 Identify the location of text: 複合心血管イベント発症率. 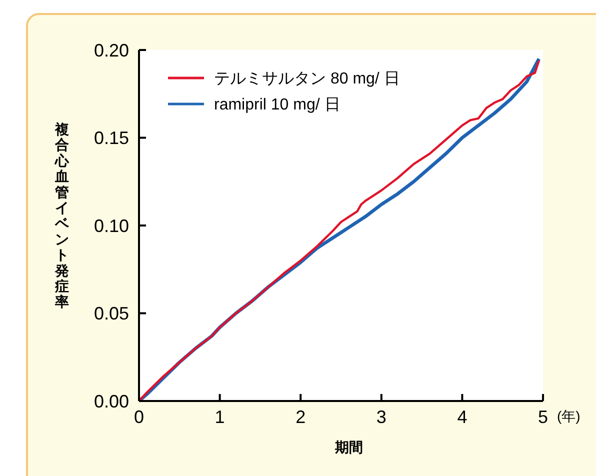
(62, 215).